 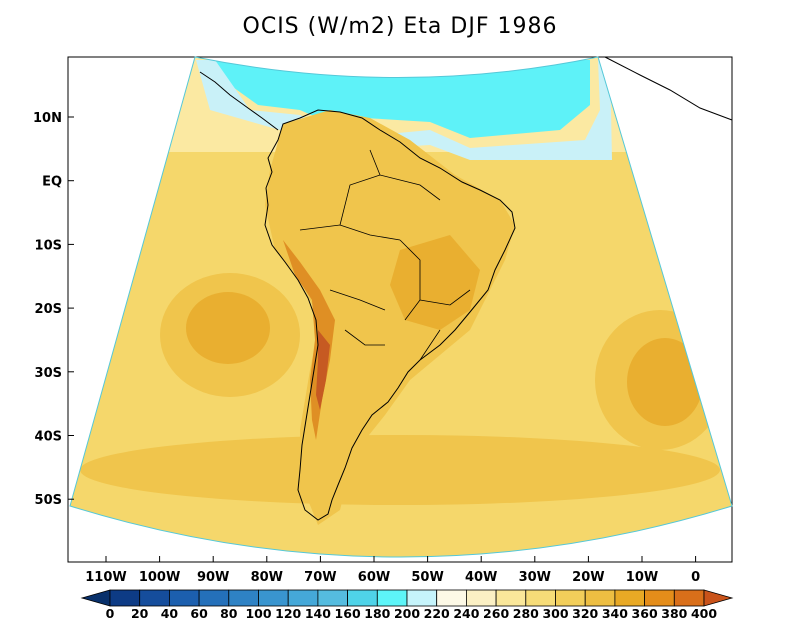 What do you see at coordinates (258, 612) in the screenshot?
I see `colorbar-label: 100` at bounding box center [258, 612].